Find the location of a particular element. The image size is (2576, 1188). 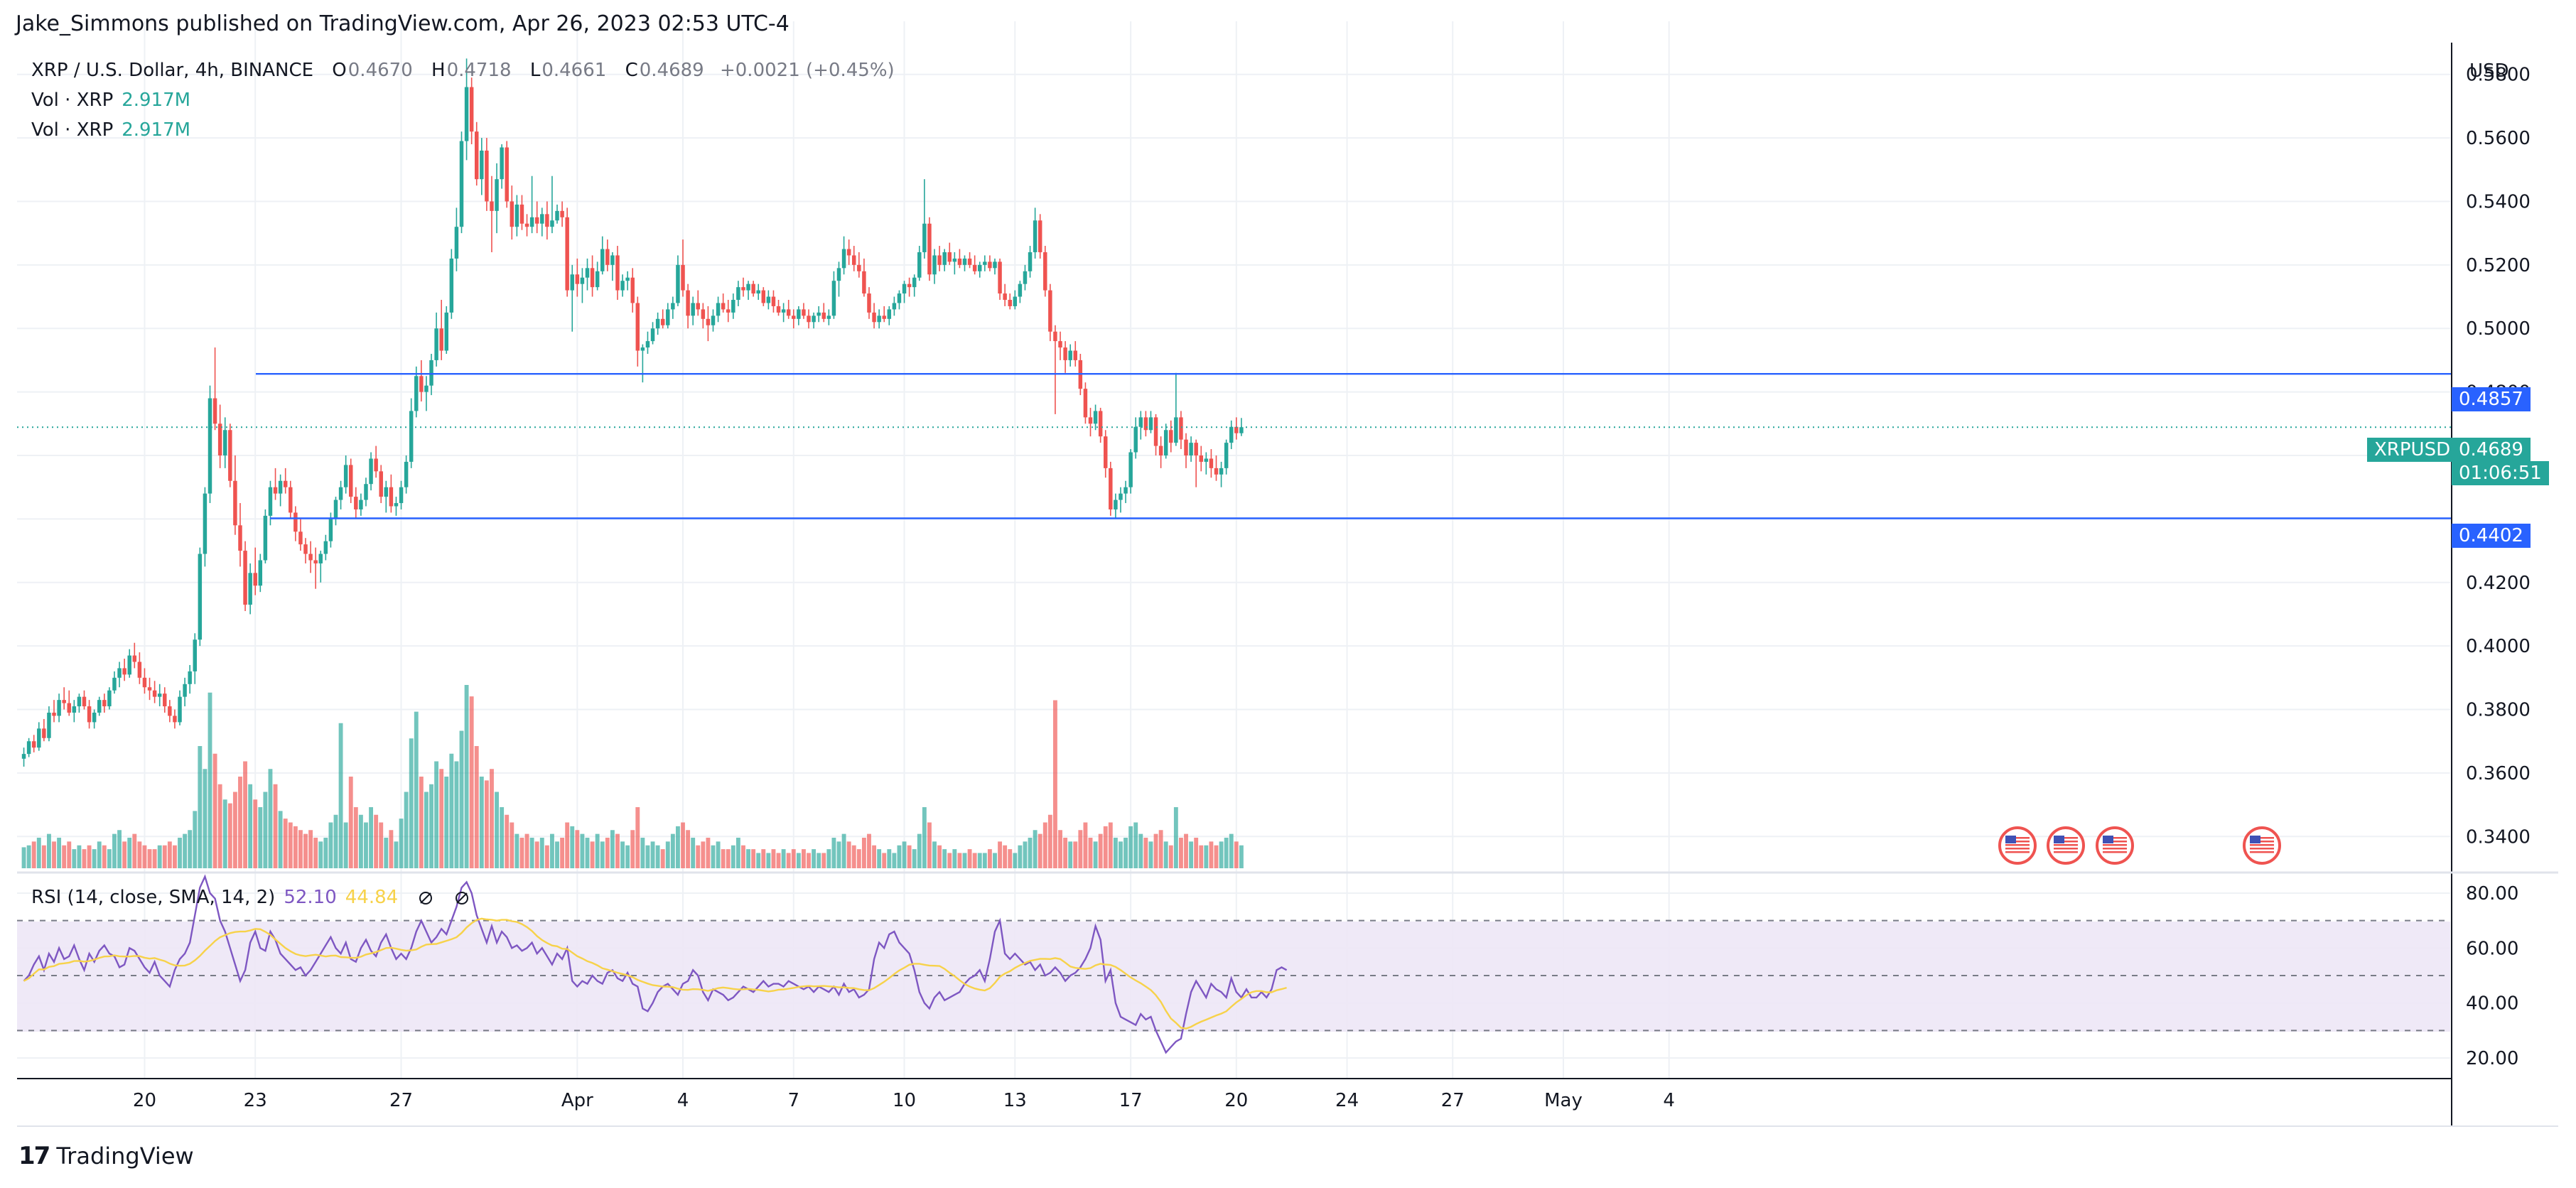

time-axis: 20 23 27 Apr 4 7 10 13 17 20 24 27 May 4 is located at coordinates (904, 1100).